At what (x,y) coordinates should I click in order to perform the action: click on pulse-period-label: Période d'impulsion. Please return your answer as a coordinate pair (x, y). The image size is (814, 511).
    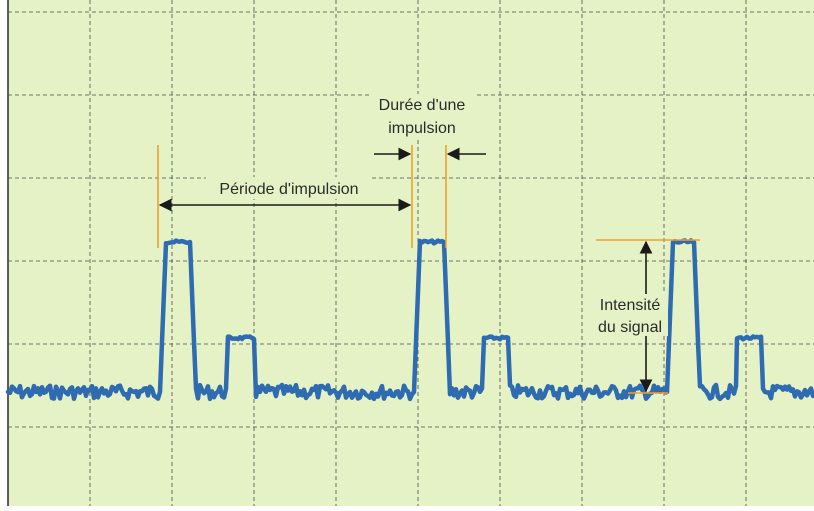
    Looking at the image, I should click on (288, 189).